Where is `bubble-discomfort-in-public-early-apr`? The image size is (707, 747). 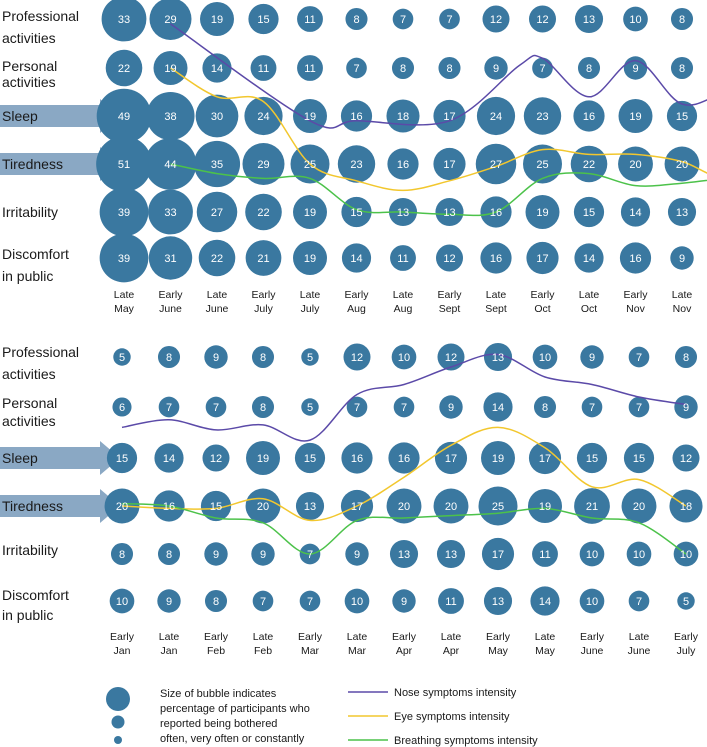
bubble-discomfort-in-public-early-apr is located at coordinates (404, 601).